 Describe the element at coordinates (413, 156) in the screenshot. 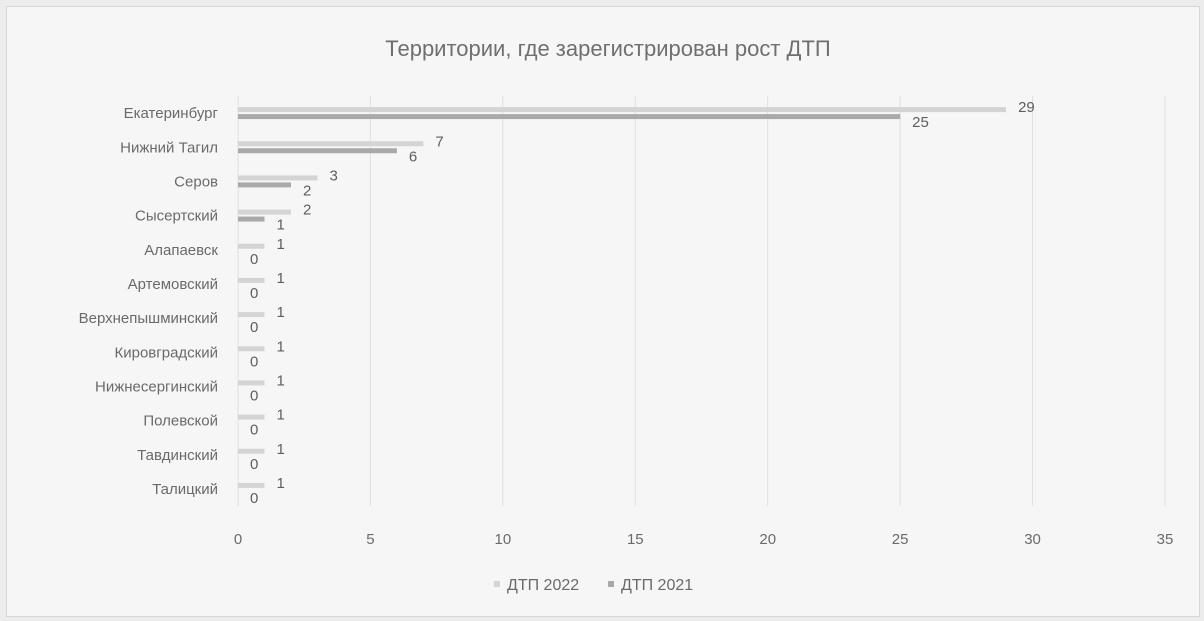

I see `data-label-2021: 6` at that location.